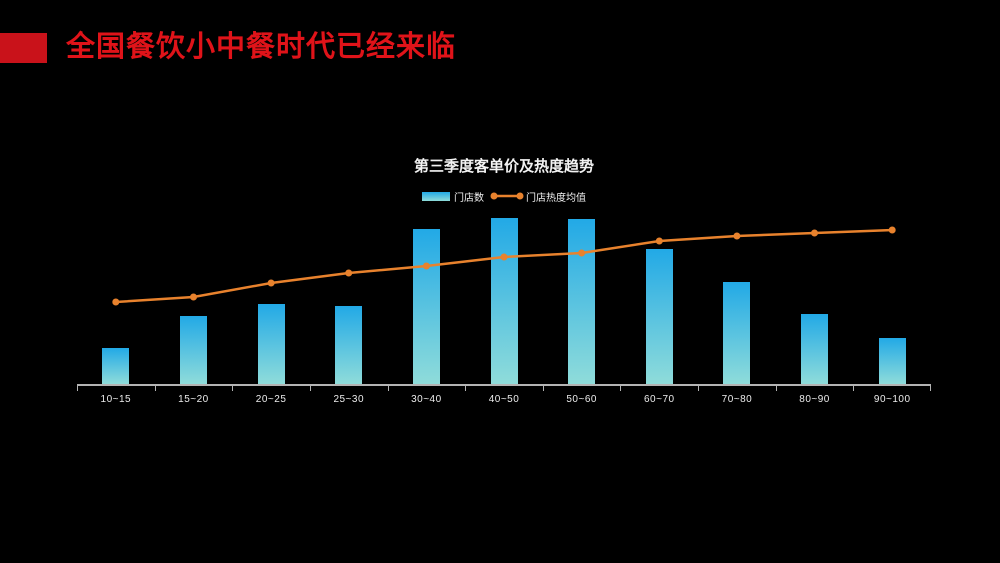 This screenshot has height=563, width=1000. Describe the element at coordinates (116, 399) in the screenshot. I see `x-axis-label: 10~15` at that location.